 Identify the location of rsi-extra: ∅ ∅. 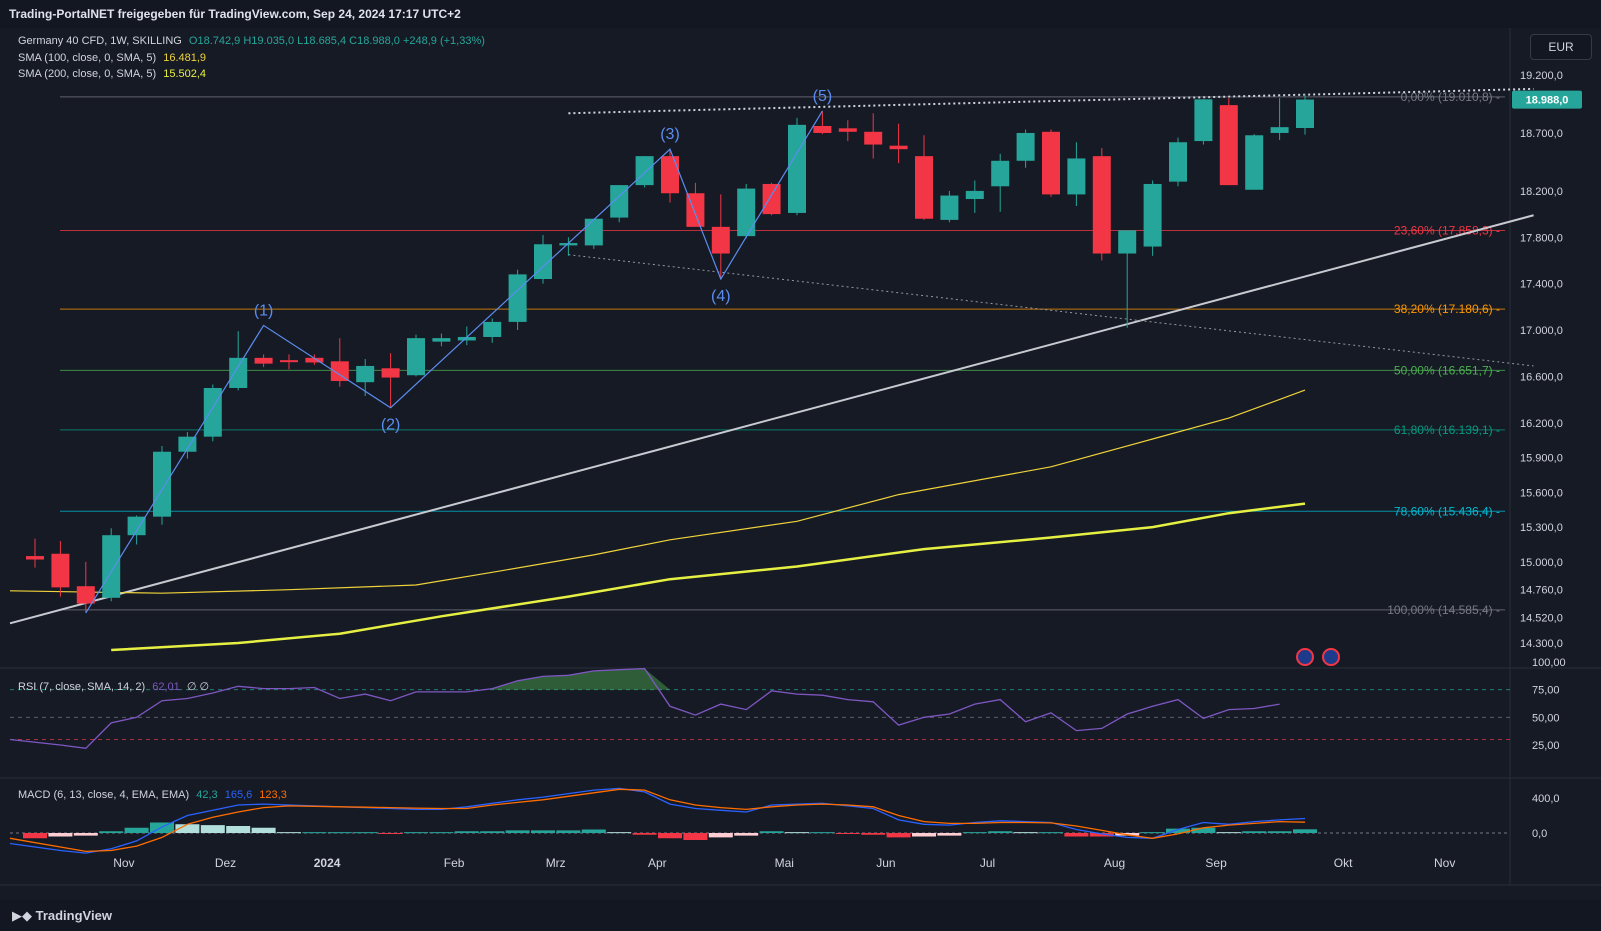
(198, 687).